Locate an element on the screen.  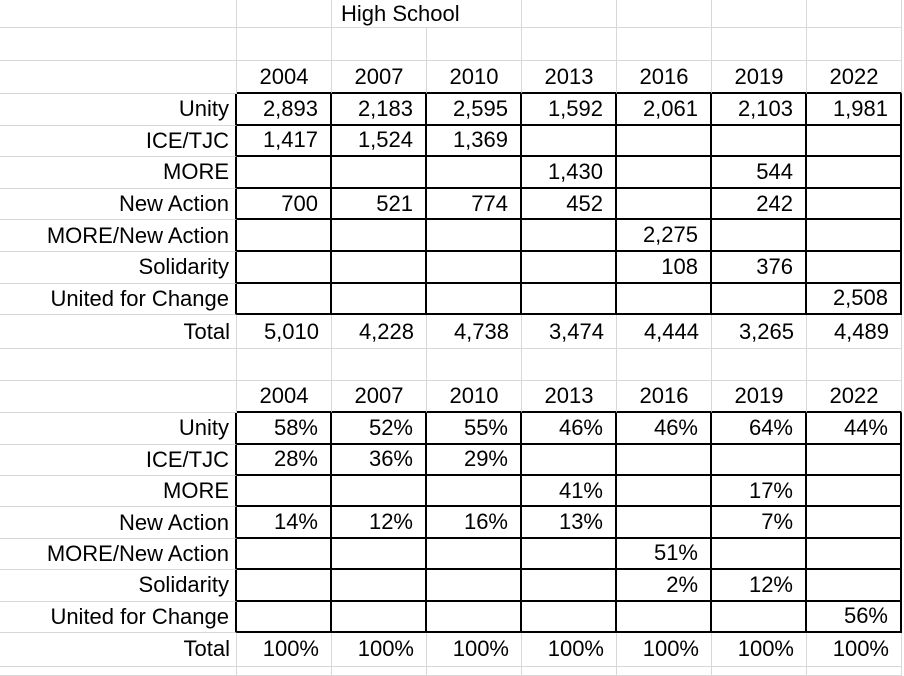
cell-united-for-change-2010 is located at coordinates (474, 299).